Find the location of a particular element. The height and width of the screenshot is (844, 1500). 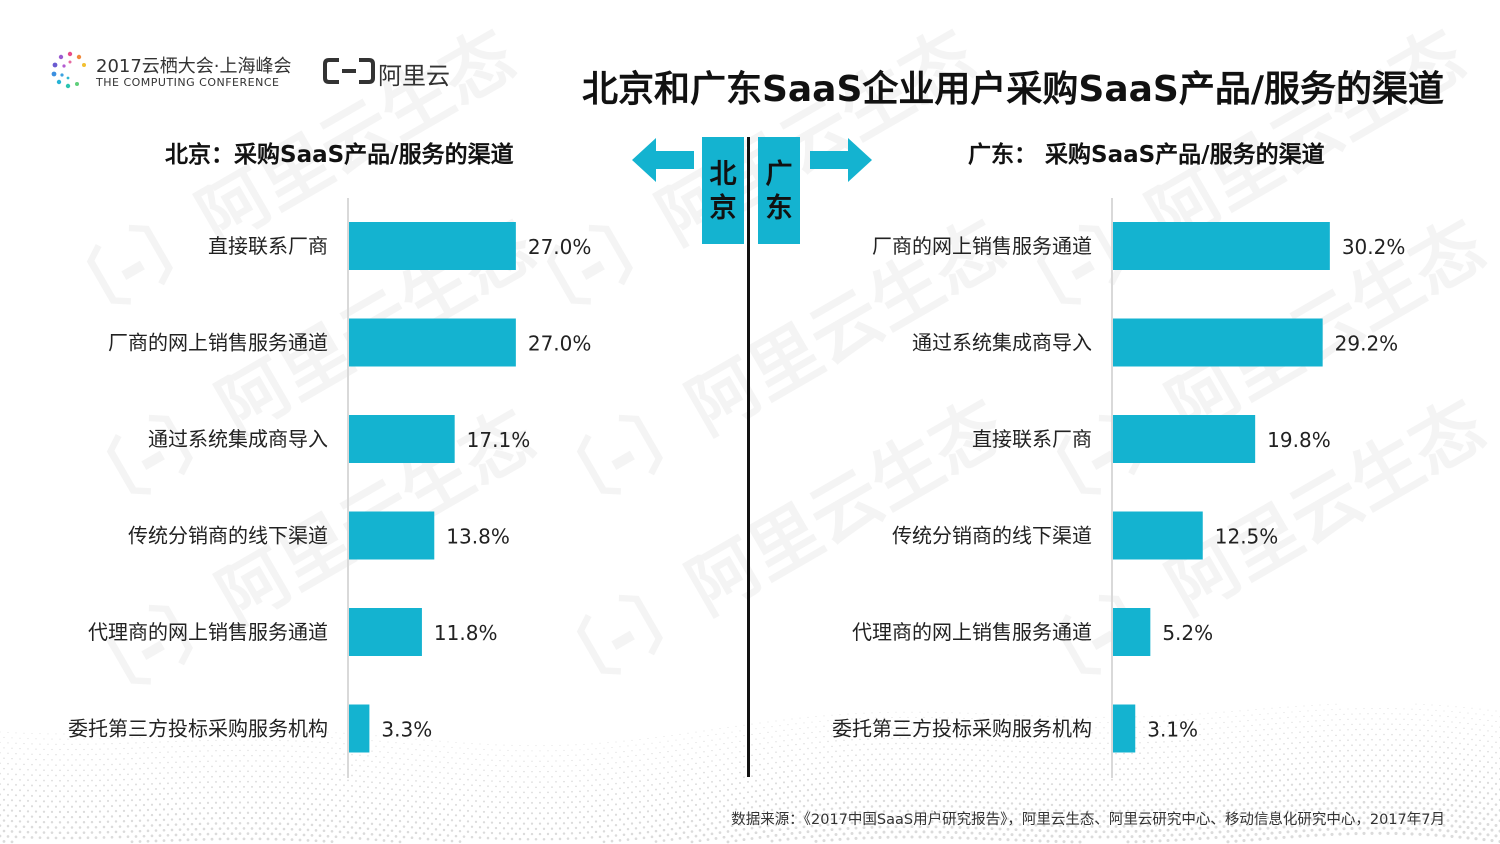

beijing-chart-title: 北京：采购SaaS产品/服务的渠道 is located at coordinates (339, 155).